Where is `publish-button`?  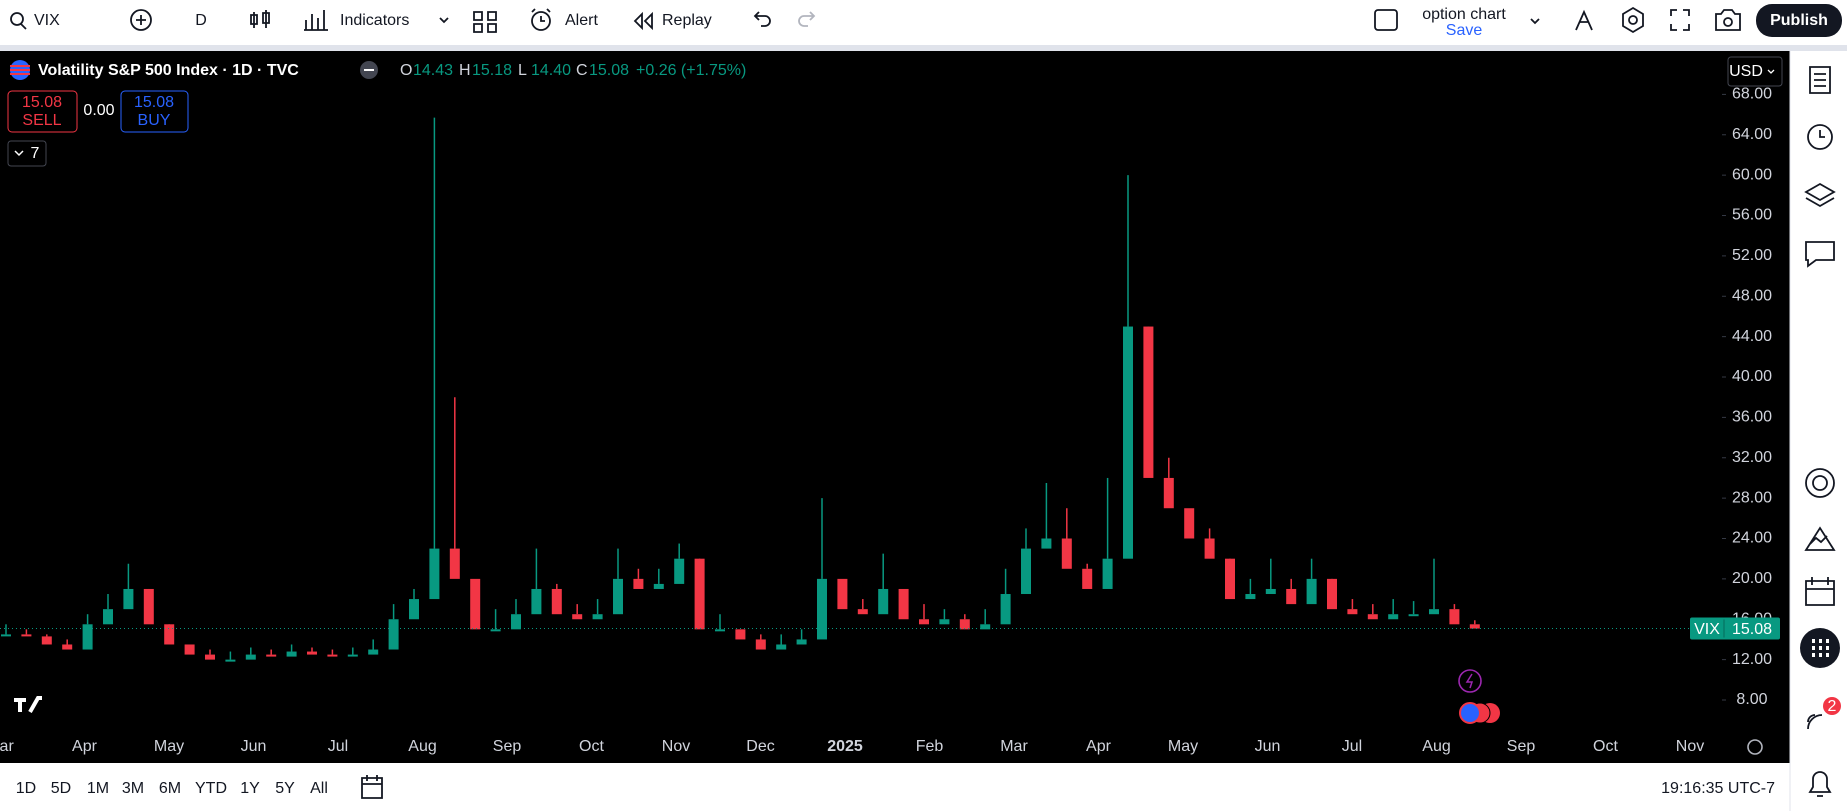
publish-button is located at coordinates (1799, 20).